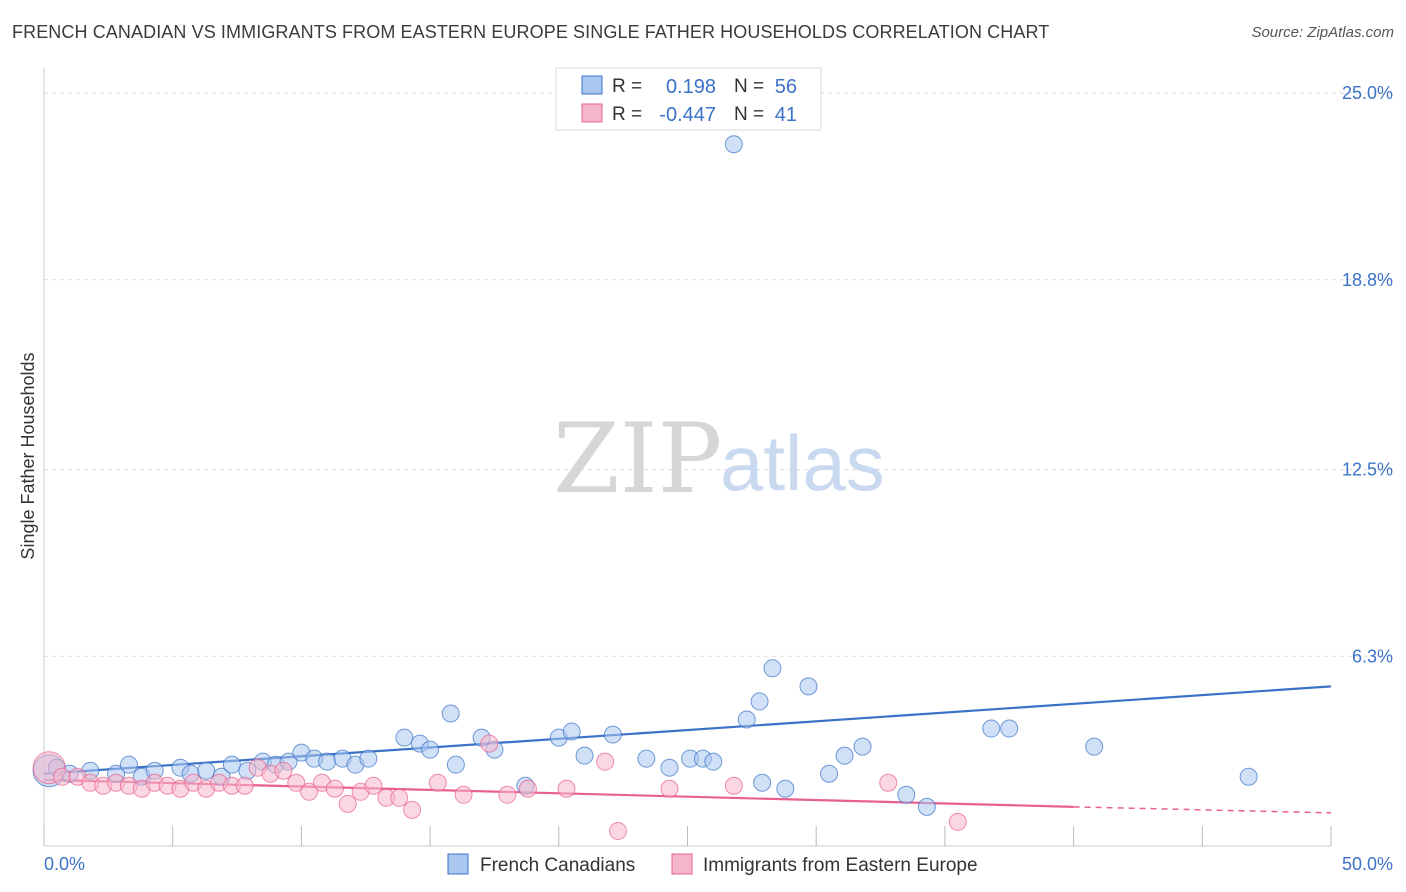 The width and height of the screenshot is (1406, 892). Describe the element at coordinates (1367, 470) in the screenshot. I see `y-tick-label: 12.5%` at that location.